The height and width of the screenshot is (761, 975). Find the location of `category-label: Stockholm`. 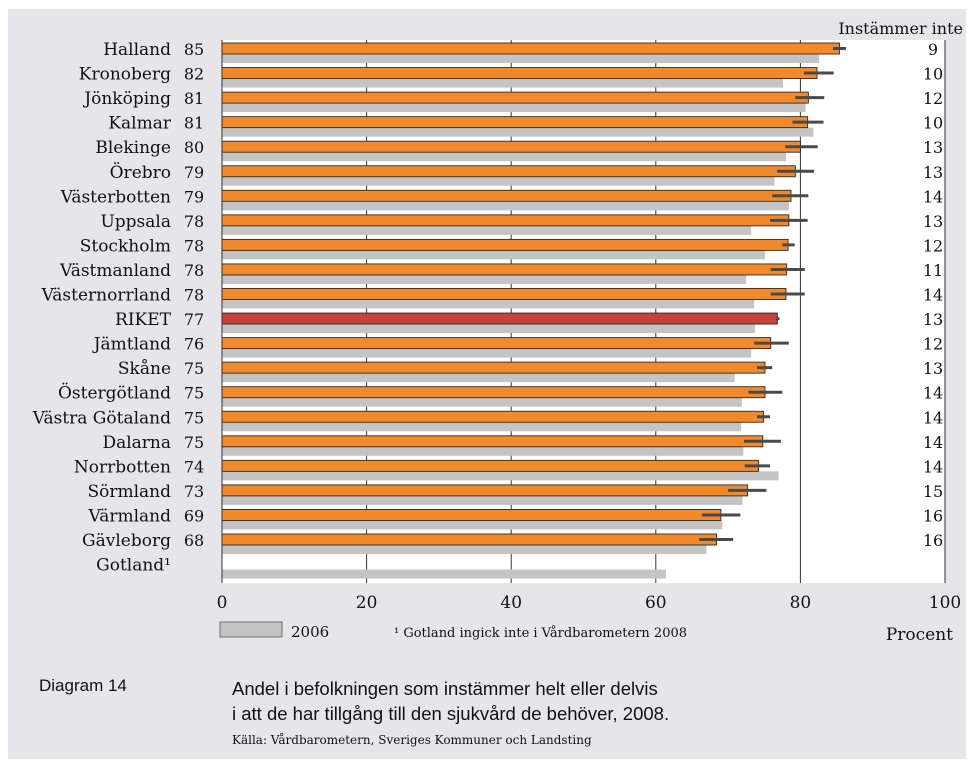

category-label: Stockholm is located at coordinates (125, 246).